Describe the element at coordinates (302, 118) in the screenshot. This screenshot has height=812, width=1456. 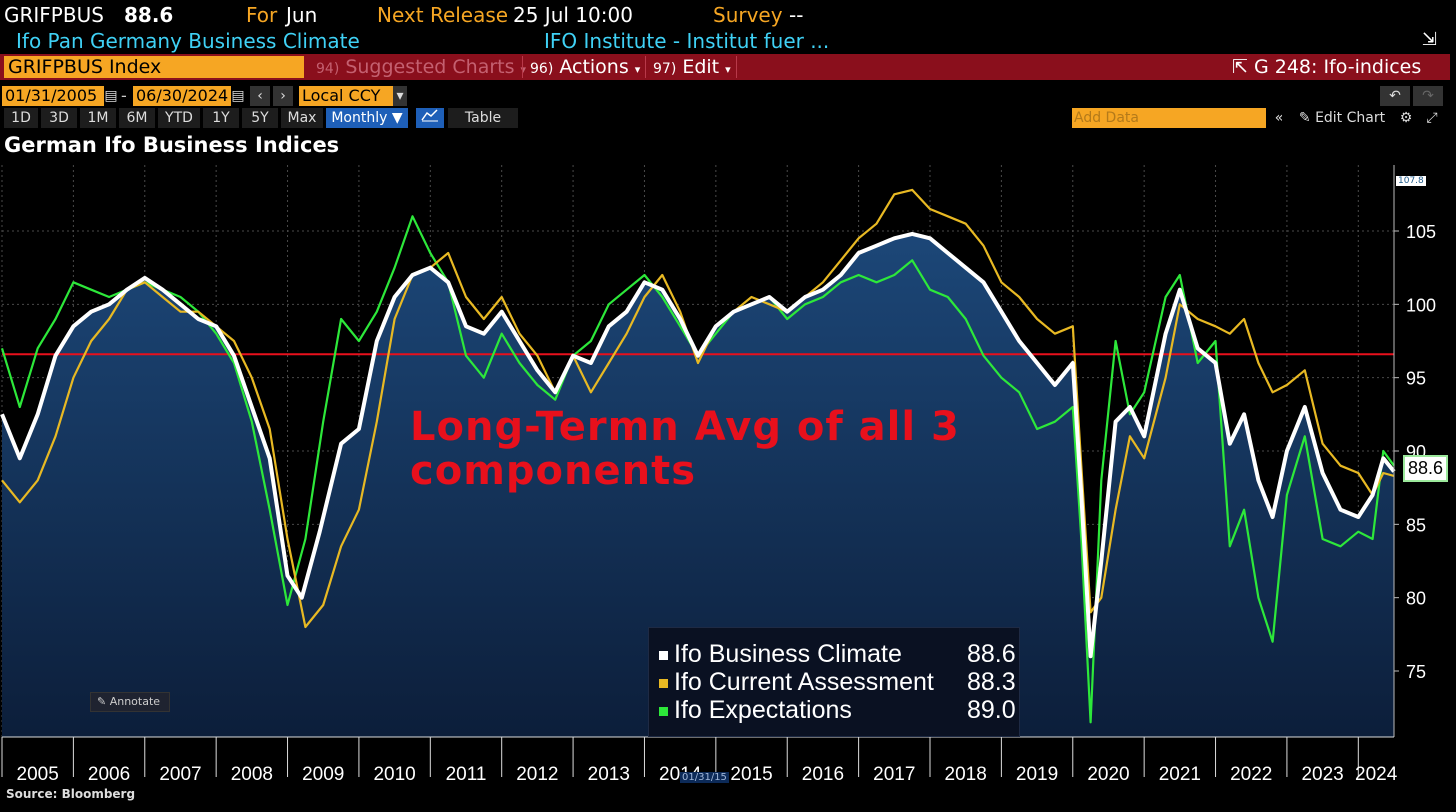
I see `period-max-button: Max` at that location.